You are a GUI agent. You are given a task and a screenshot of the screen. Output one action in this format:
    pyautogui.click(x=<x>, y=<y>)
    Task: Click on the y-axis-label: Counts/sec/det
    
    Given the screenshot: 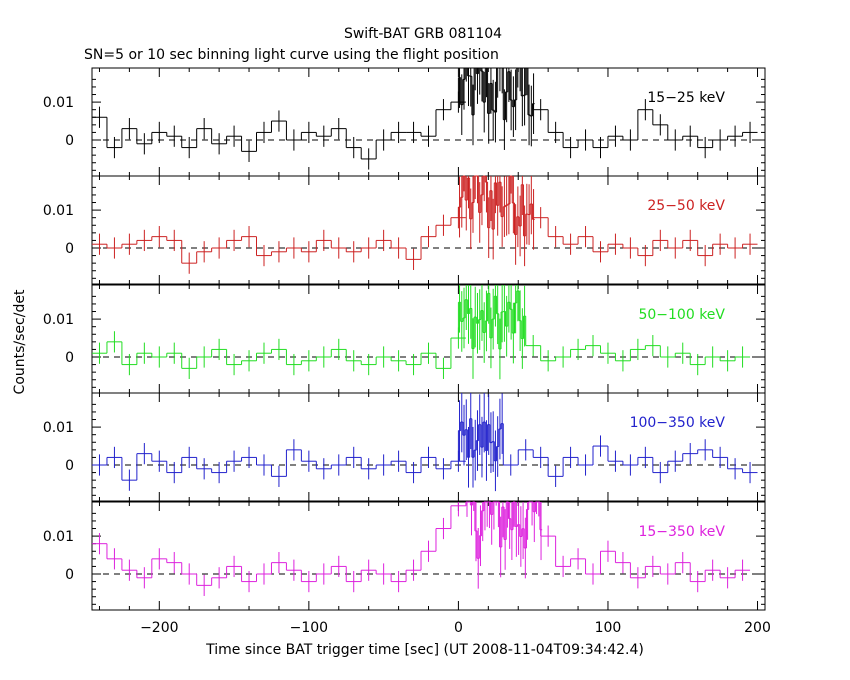 What is the action you would take?
    pyautogui.click(x=20, y=341)
    